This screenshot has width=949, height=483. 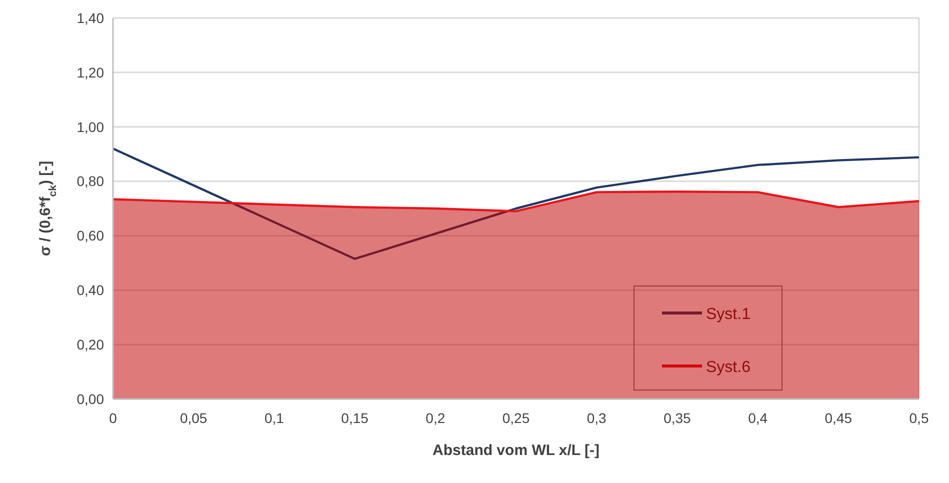 What do you see at coordinates (90, 181) in the screenshot?
I see `y-tick-label: 0,80` at bounding box center [90, 181].